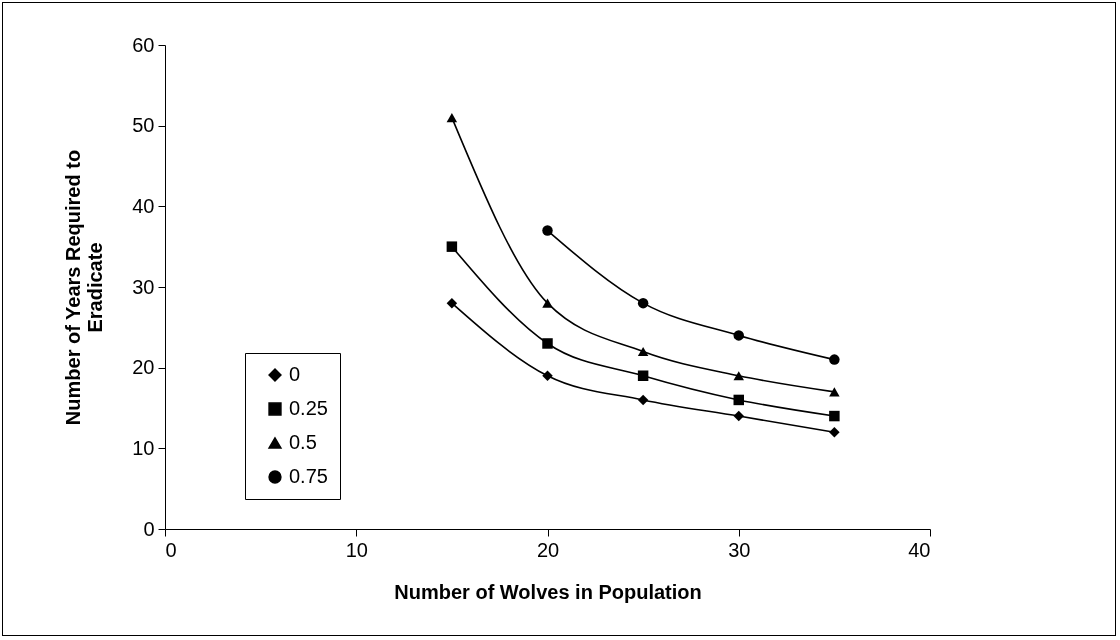 The image size is (1120, 640). What do you see at coordinates (548, 591) in the screenshot?
I see `x-axis-title: Number of Wolves in Population` at bounding box center [548, 591].